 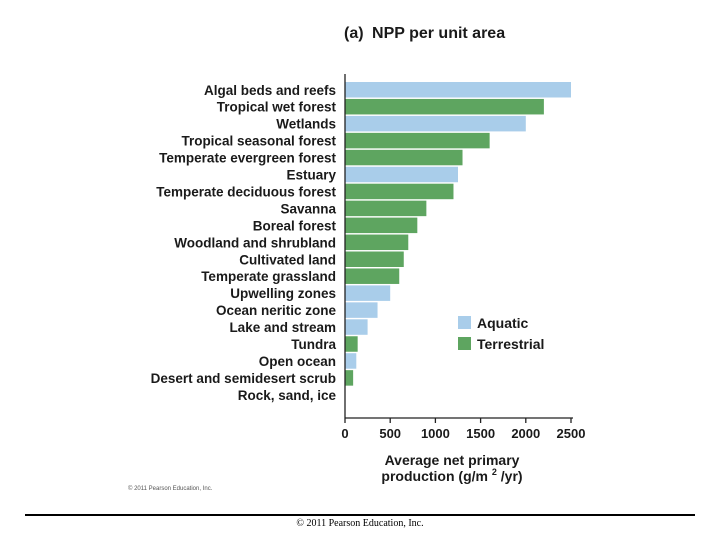 I want to click on footer-divider, so click(x=360, y=515).